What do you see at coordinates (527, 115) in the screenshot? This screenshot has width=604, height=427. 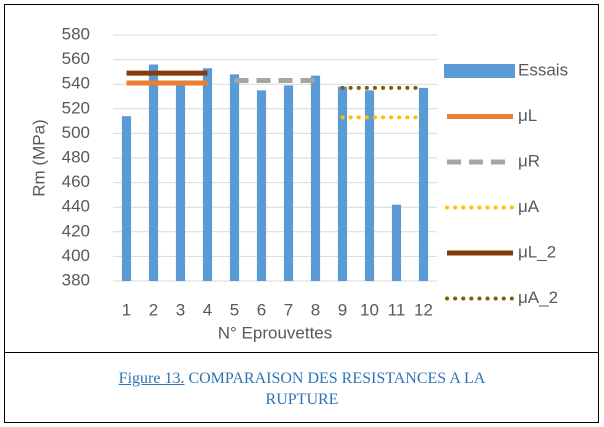 I see `legend-label: μL` at bounding box center [527, 115].